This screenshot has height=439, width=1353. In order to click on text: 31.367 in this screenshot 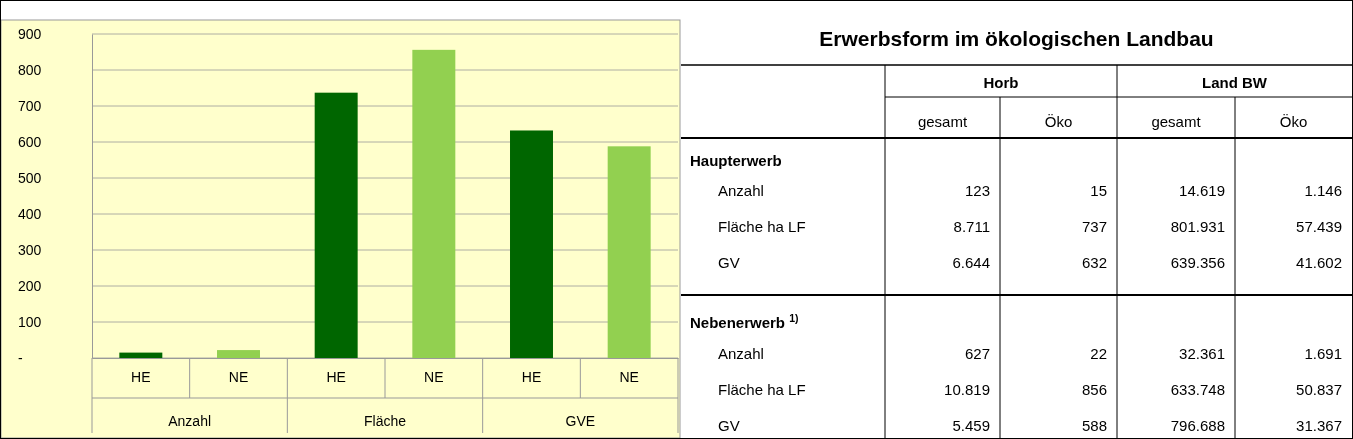, I will do `click(1319, 425)`.